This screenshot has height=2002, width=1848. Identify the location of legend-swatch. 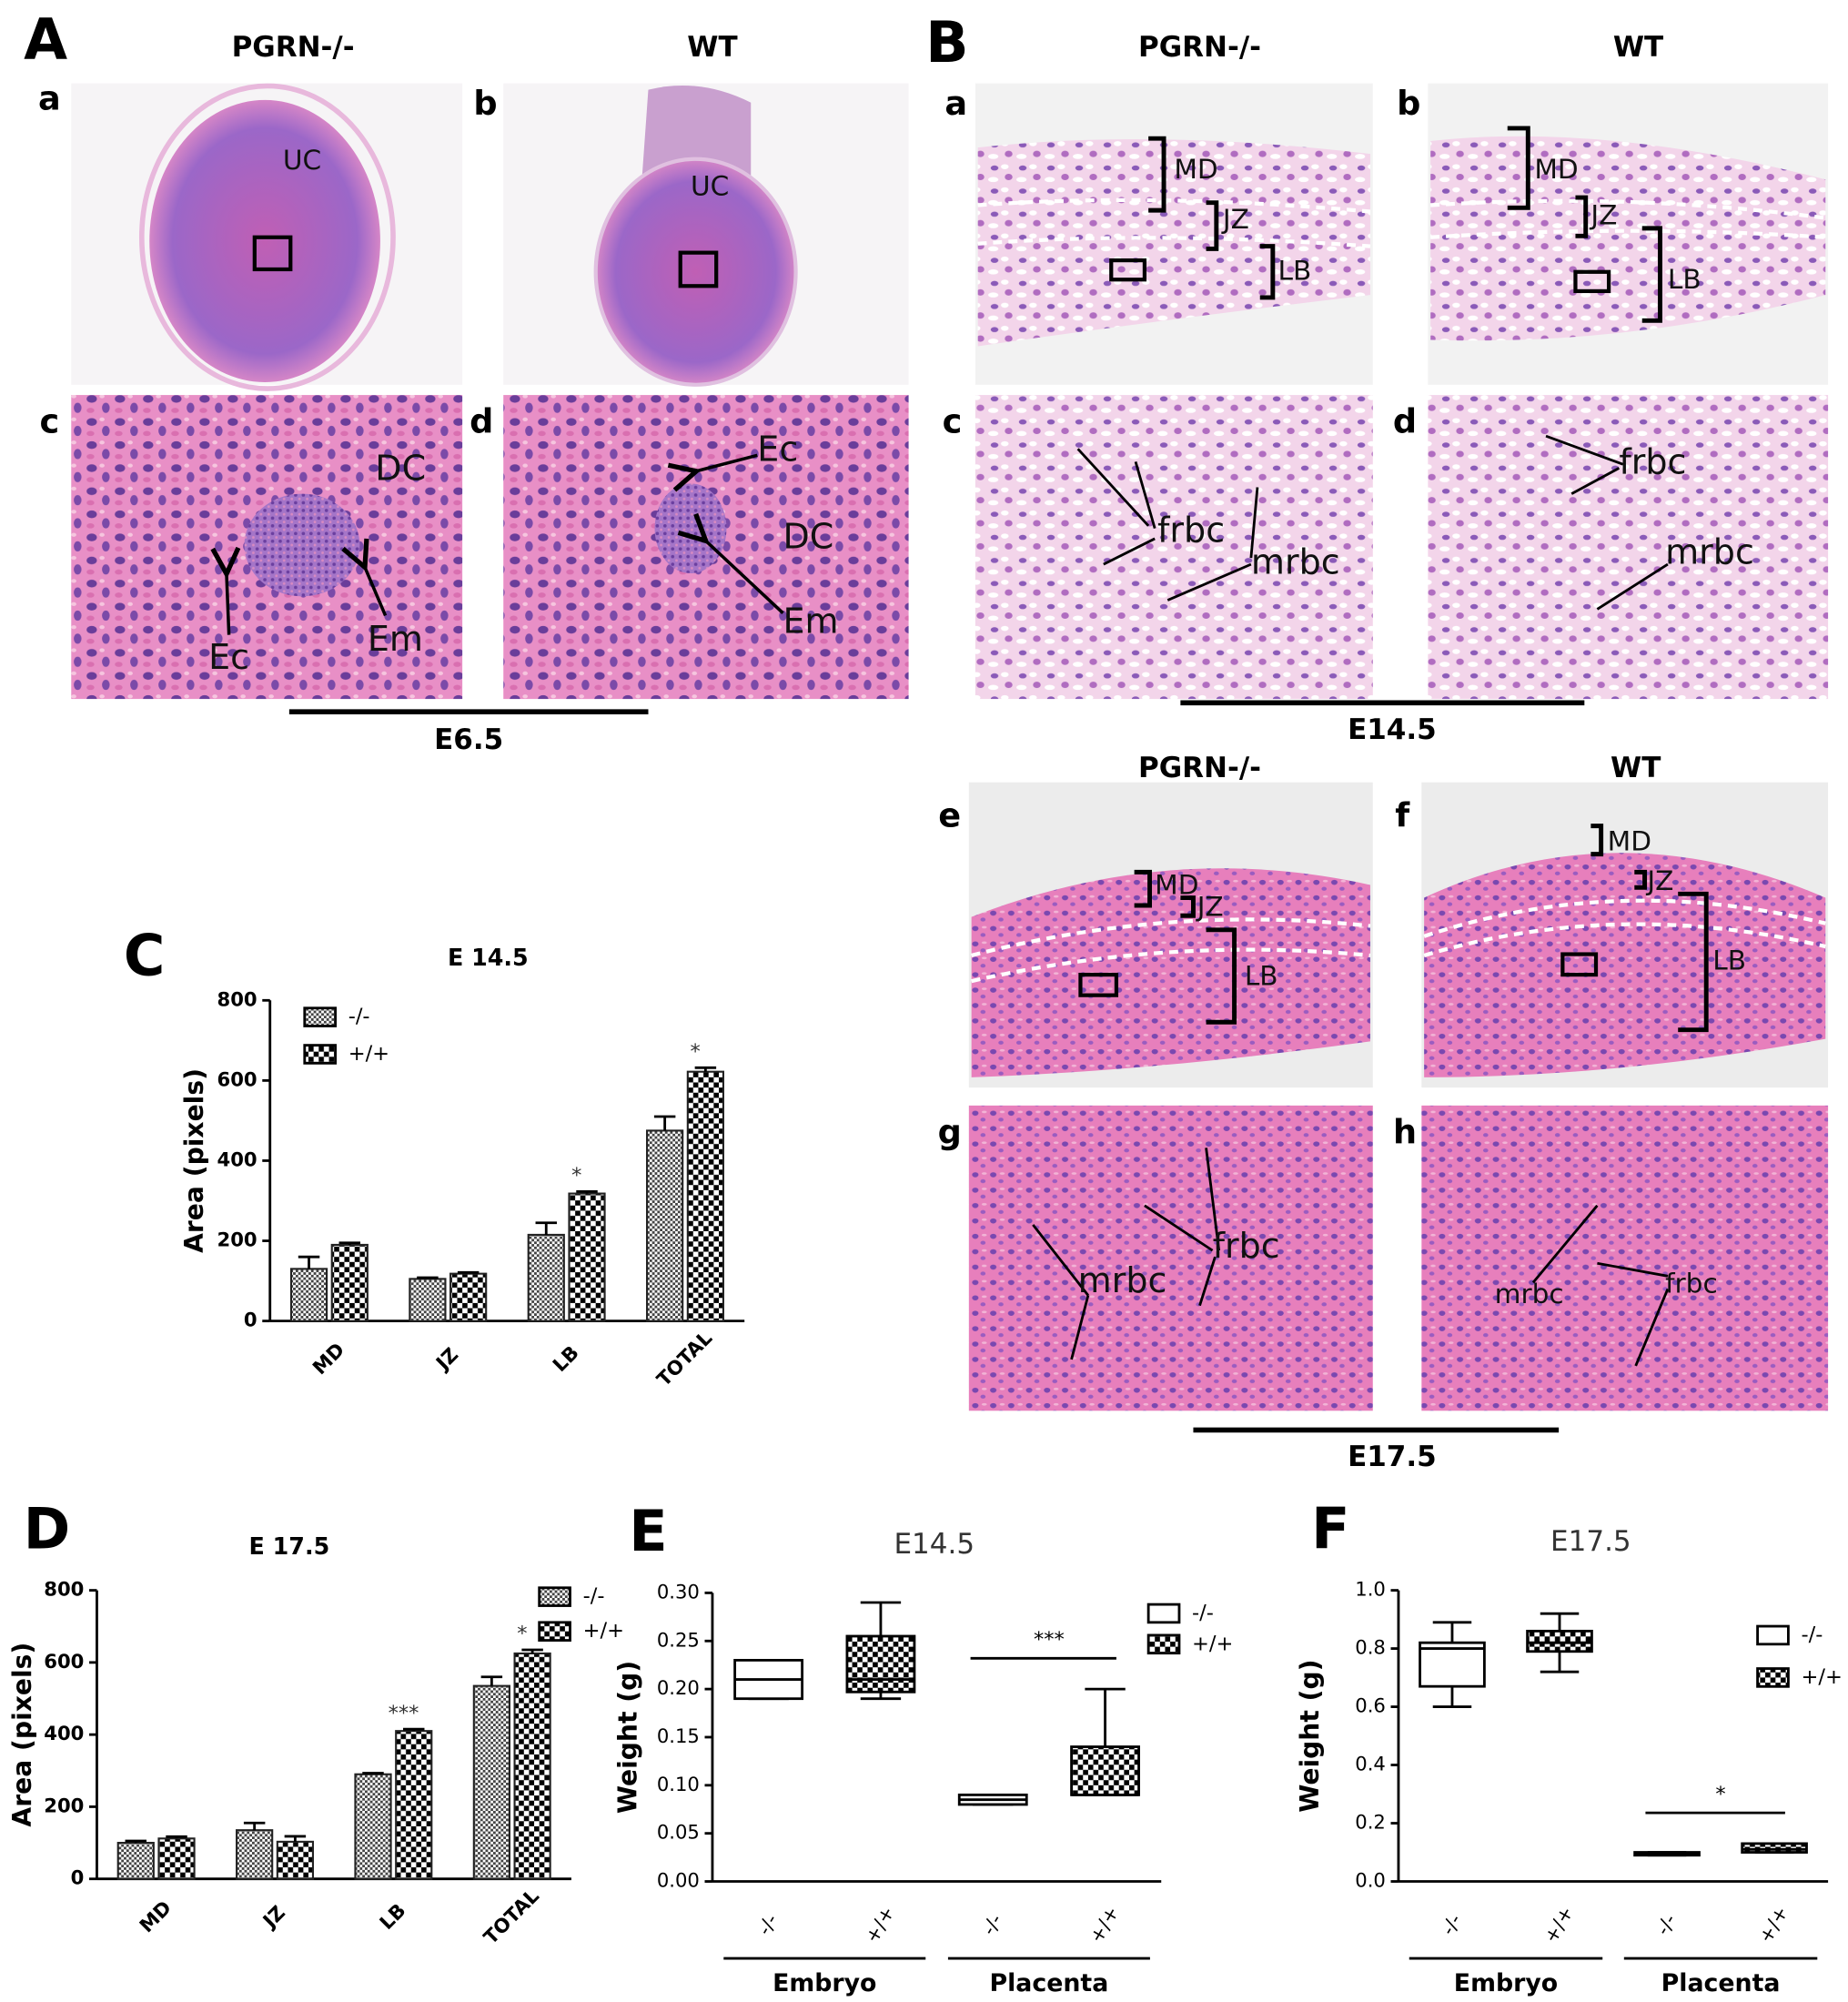
(1163, 1614).